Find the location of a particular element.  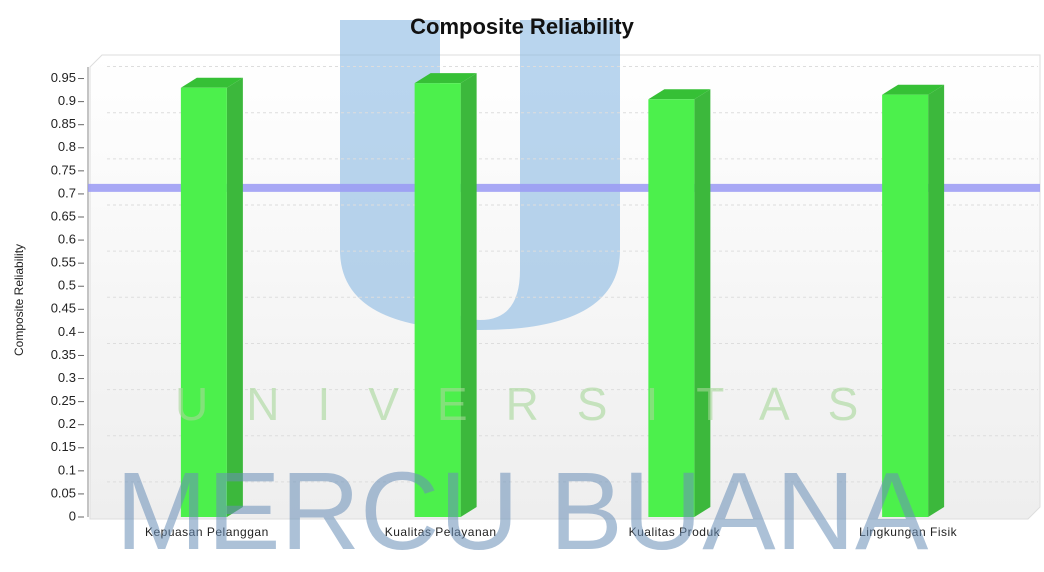

y-tick-label: 0.7 is located at coordinates (67, 192).